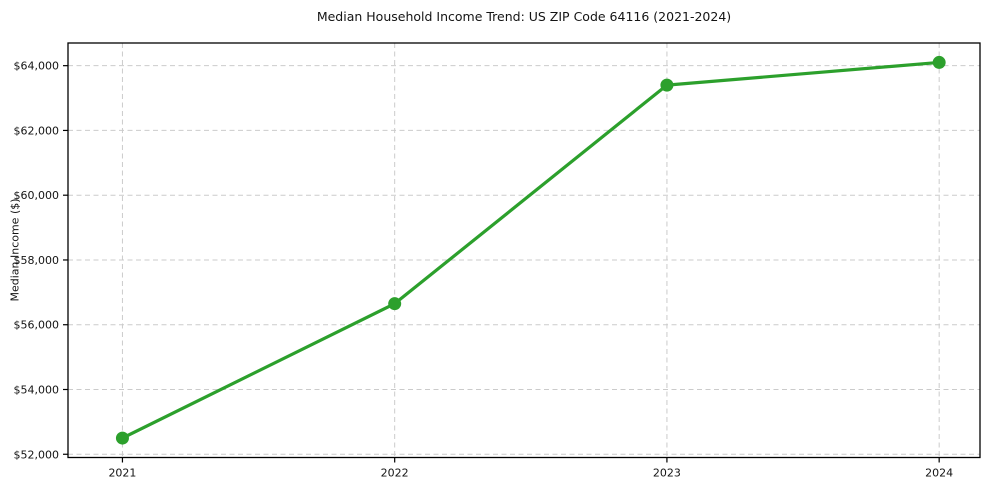 This screenshot has height=490, width=989. I want to click on y-tick-label: $56,000, so click(37, 325).